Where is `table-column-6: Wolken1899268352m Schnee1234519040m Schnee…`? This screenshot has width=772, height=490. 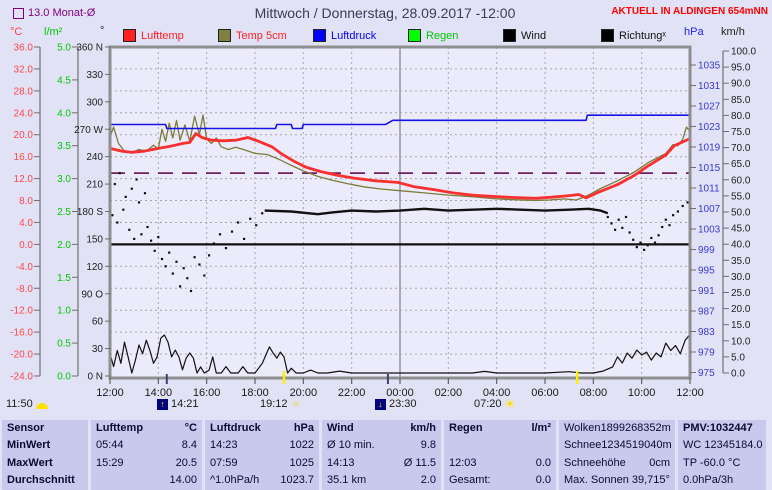 table-column-6: Wolken1899268352m Schnee1234519040m Schnee… is located at coordinates (617, 455).